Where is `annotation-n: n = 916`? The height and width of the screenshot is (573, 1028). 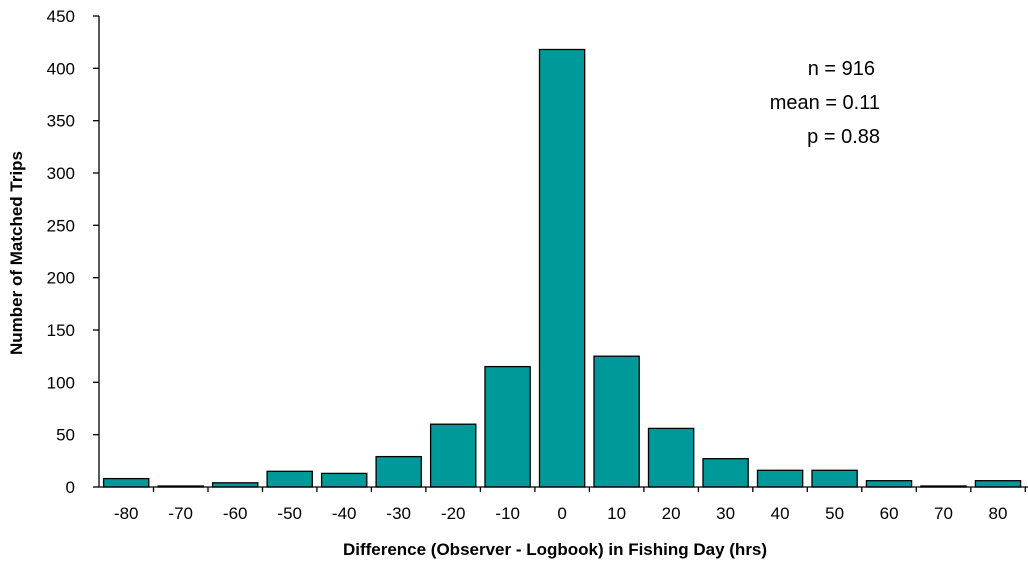
annotation-n: n = 916 is located at coordinates (841, 69).